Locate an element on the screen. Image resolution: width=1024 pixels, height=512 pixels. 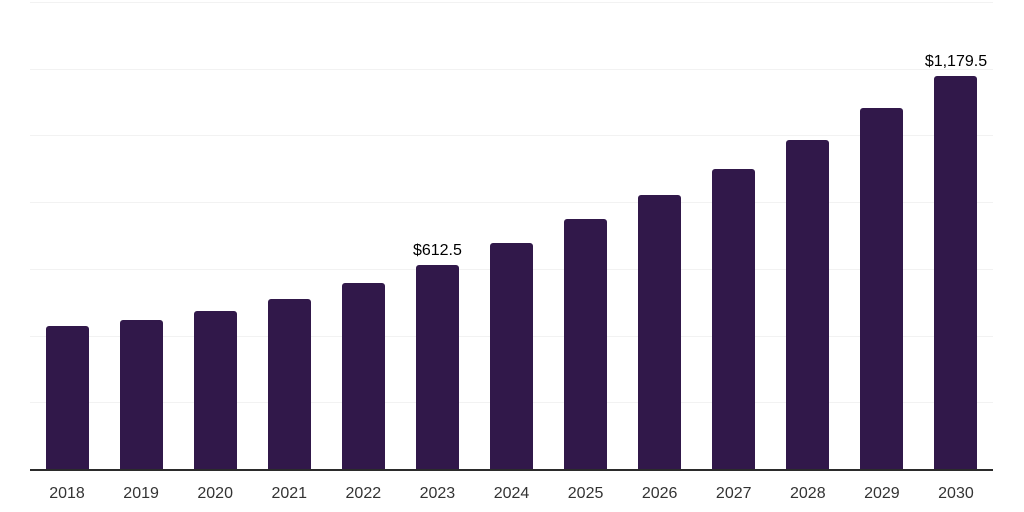
bar-2020 is located at coordinates (215, 390).